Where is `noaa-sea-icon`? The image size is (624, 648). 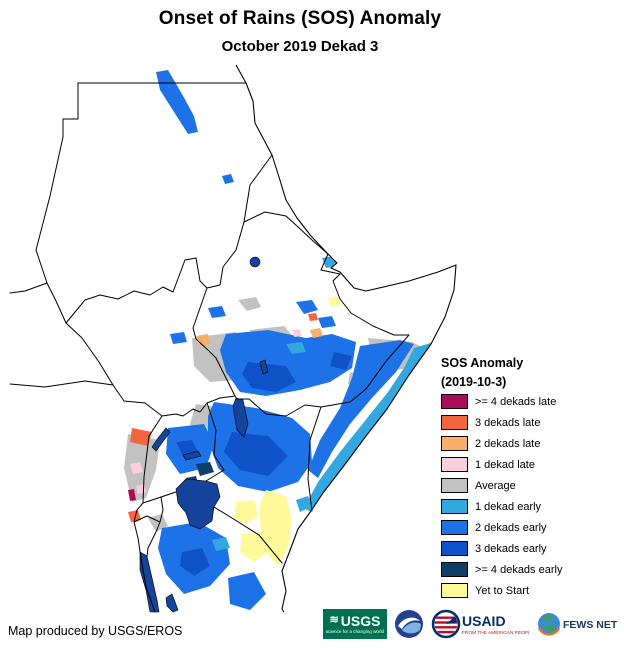 noaa-sea-icon is located at coordinates (411, 628).